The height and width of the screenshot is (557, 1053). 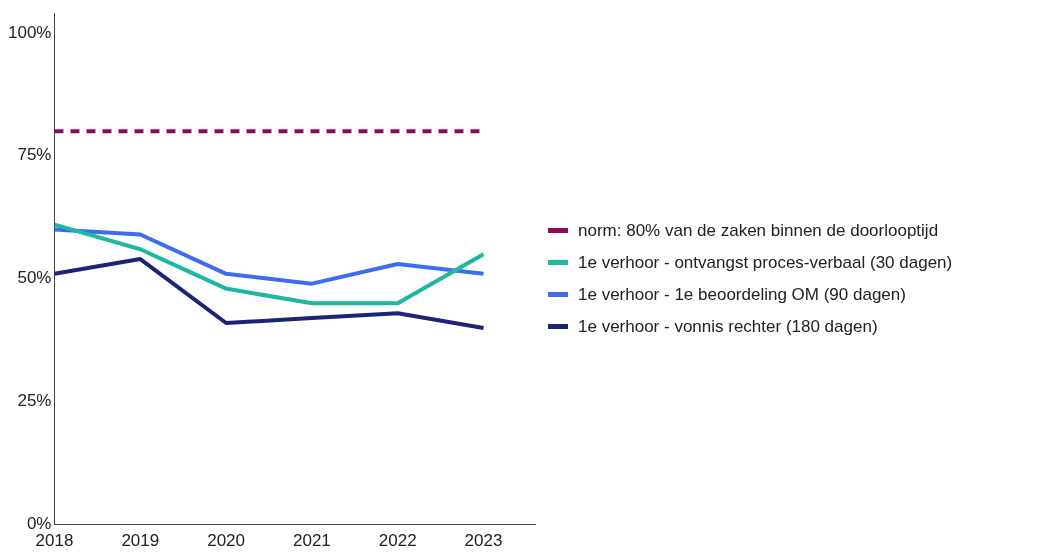 What do you see at coordinates (758, 230) in the screenshot?
I see `legend-label: norm: 80% van de zaken binnen de doorlooptijd` at bounding box center [758, 230].